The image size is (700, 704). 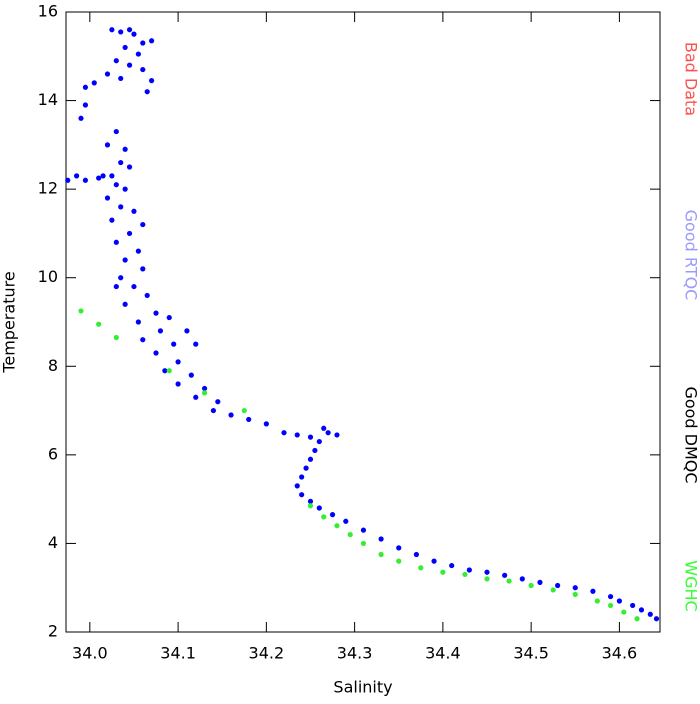 I want to click on y-tick-label: 10, so click(x=48, y=276).